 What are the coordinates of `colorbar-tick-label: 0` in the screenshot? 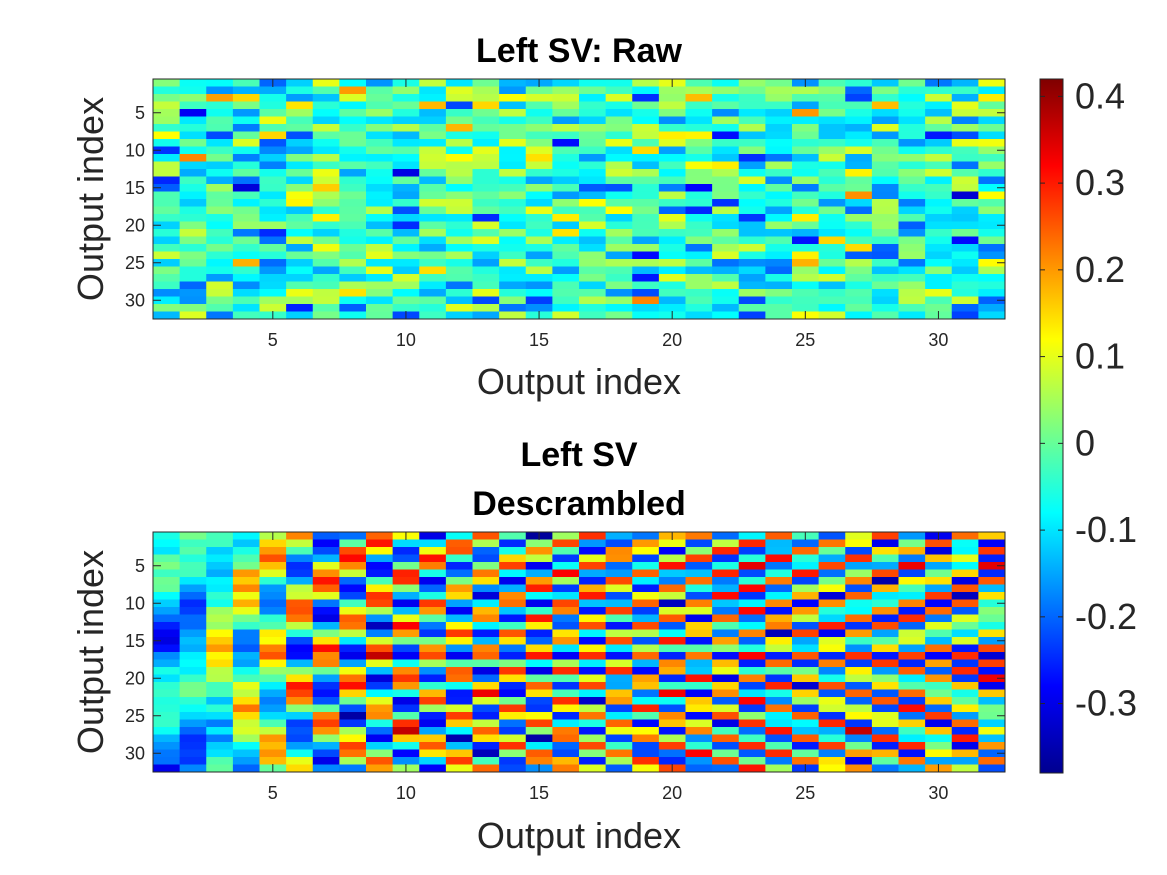 It's located at (1085, 442).